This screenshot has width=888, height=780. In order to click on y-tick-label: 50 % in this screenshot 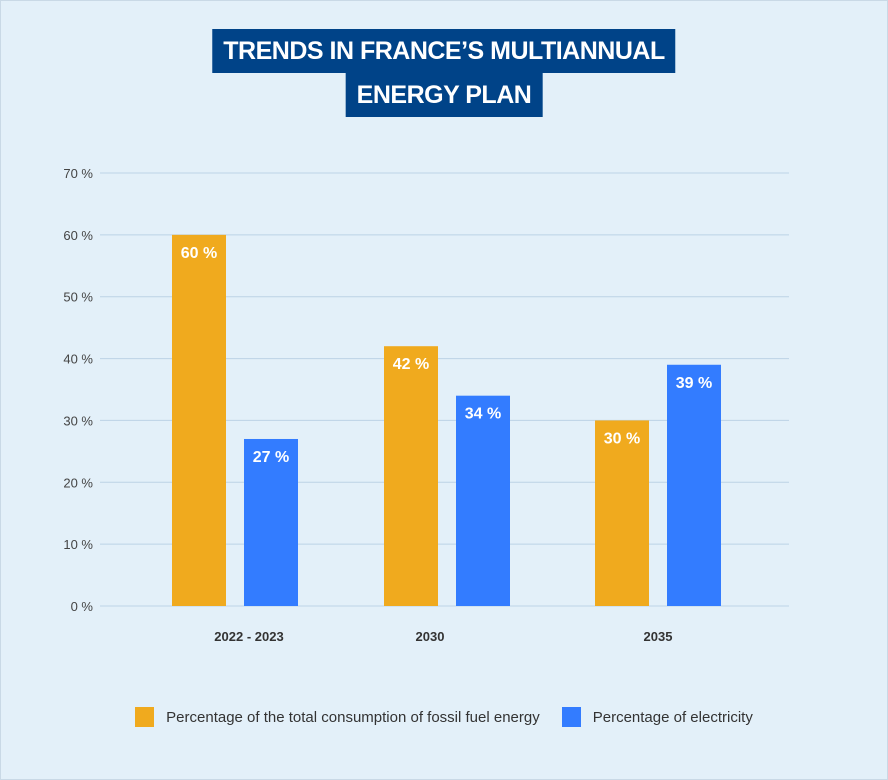, I will do `click(78, 297)`.